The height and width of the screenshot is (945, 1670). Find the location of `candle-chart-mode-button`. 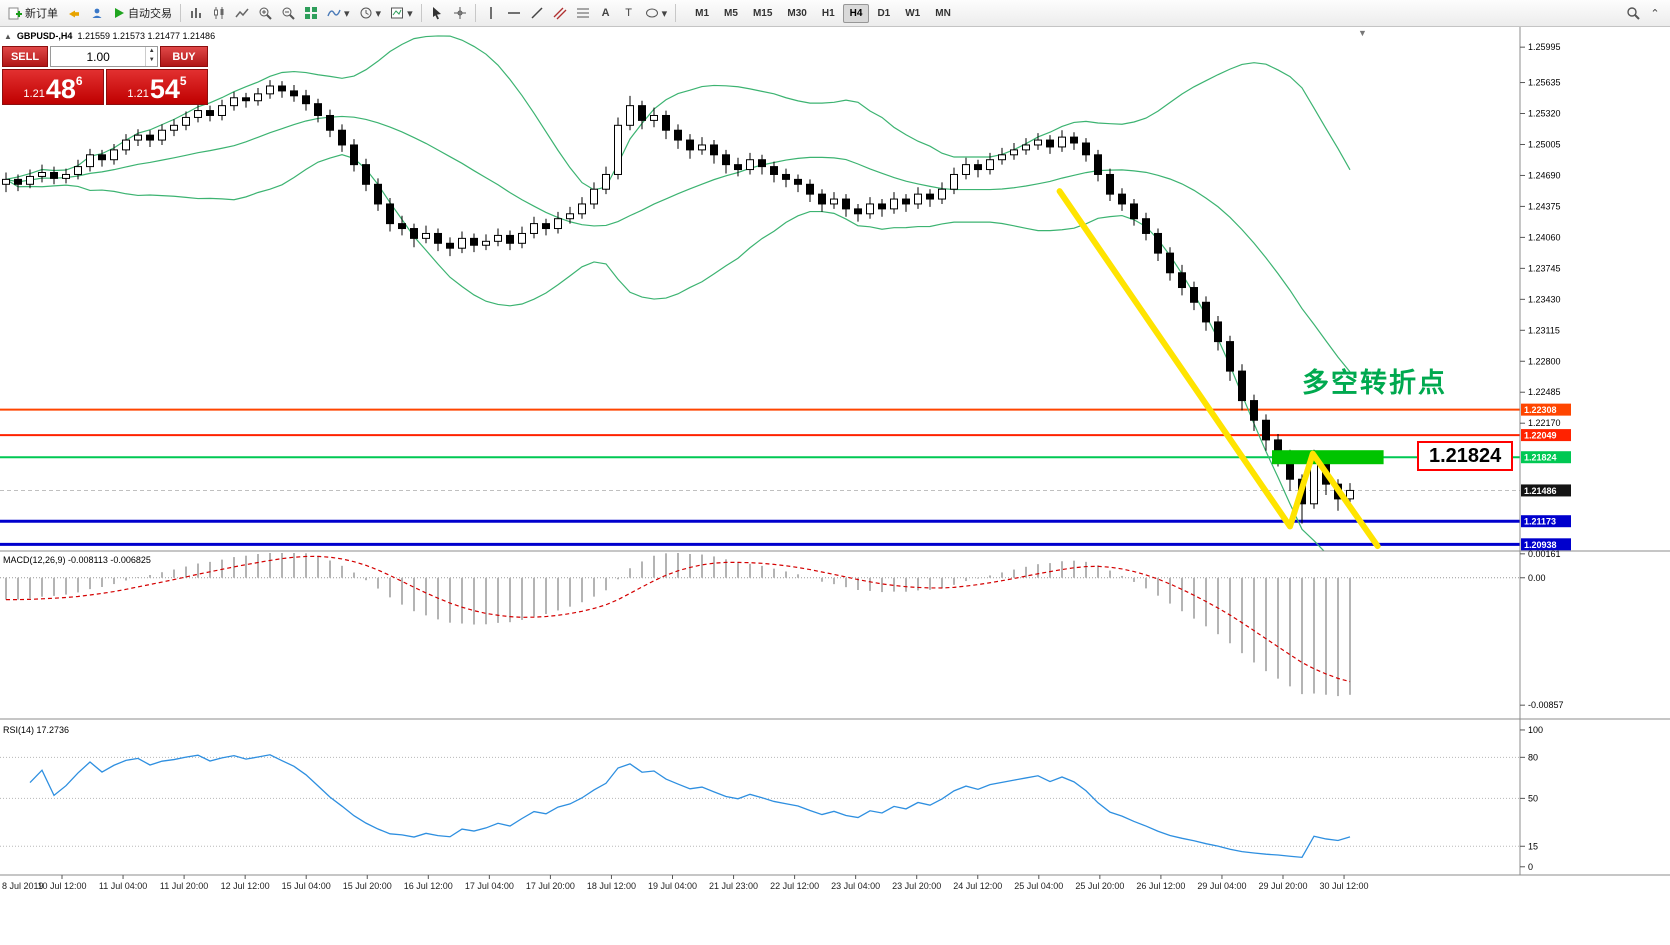

candle-chart-mode-button is located at coordinates (219, 13).